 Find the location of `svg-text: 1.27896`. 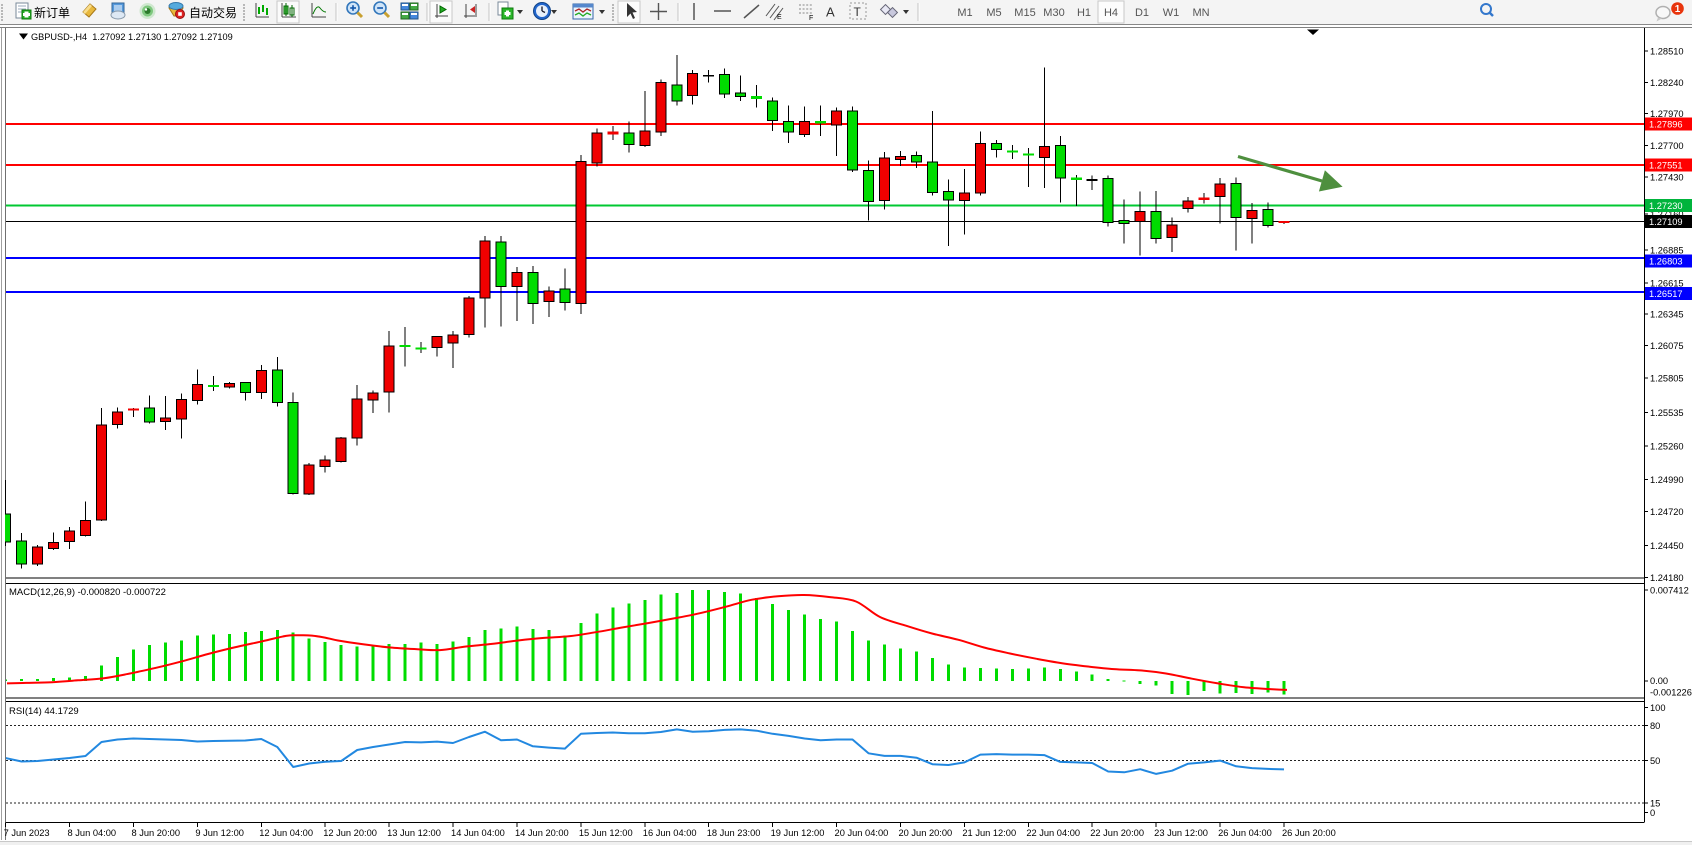

svg-text: 1.27896 is located at coordinates (1666, 125).